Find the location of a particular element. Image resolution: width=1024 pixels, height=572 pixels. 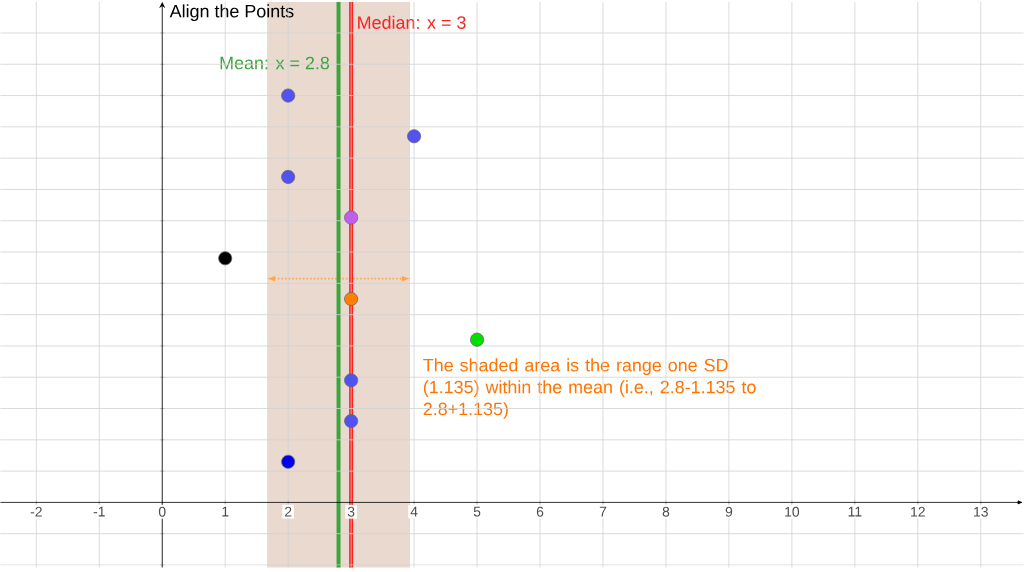

annotation: The shaded area is the range one SD (1.135) within the mean (i.e., 2.8-1.135 to 2.8+1.135) is located at coordinates (589, 389).